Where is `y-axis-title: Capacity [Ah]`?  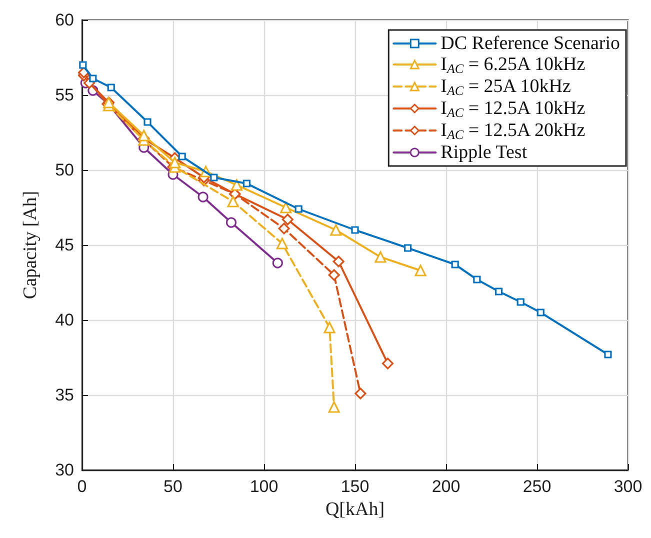 y-axis-title: Capacity [Ah] is located at coordinates (30, 245).